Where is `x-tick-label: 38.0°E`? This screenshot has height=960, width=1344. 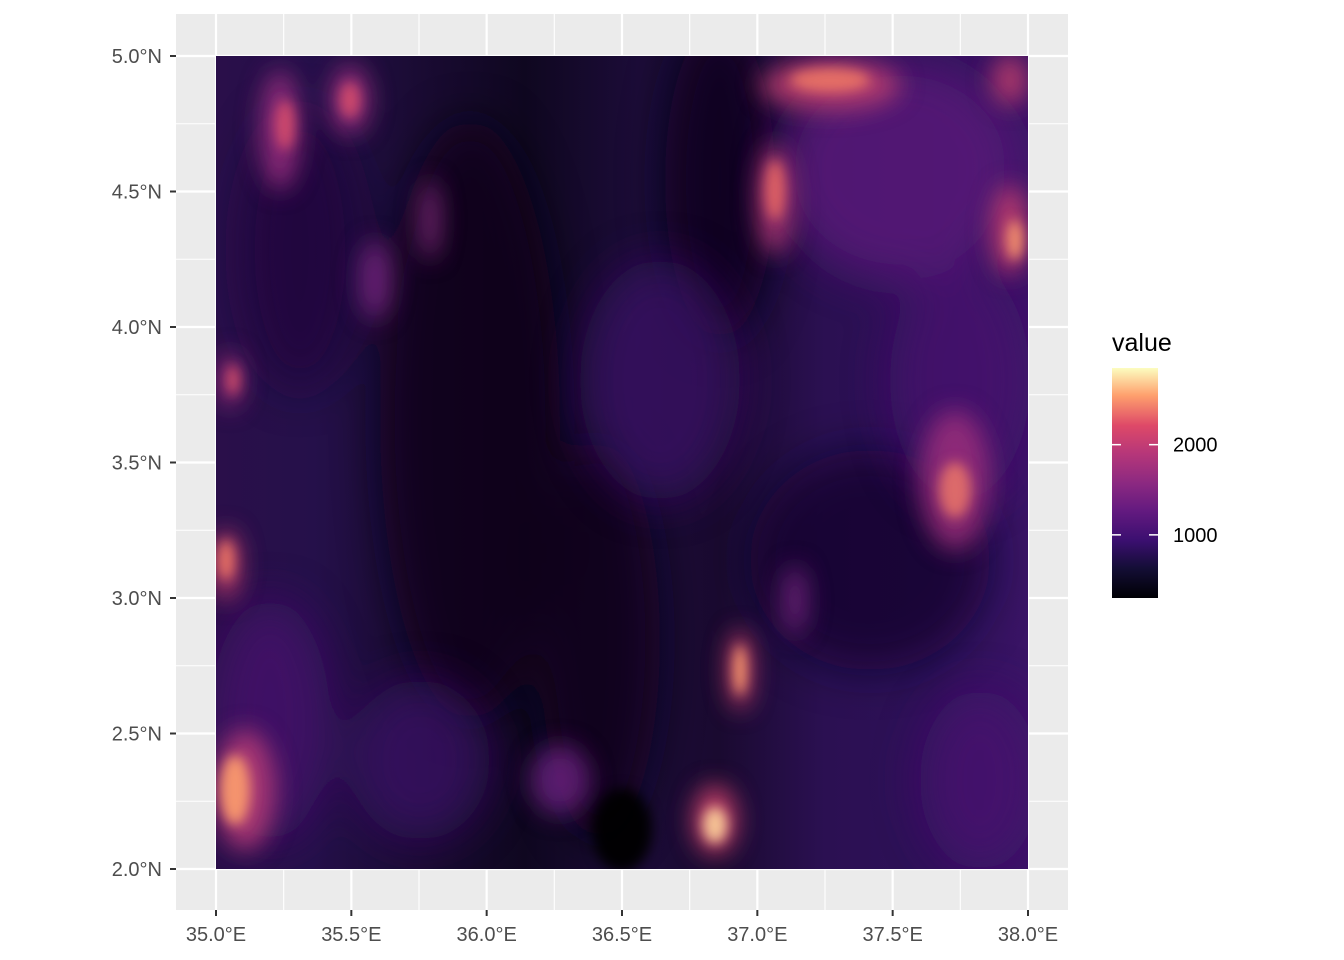 x-tick-label: 38.0°E is located at coordinates (1028, 935).